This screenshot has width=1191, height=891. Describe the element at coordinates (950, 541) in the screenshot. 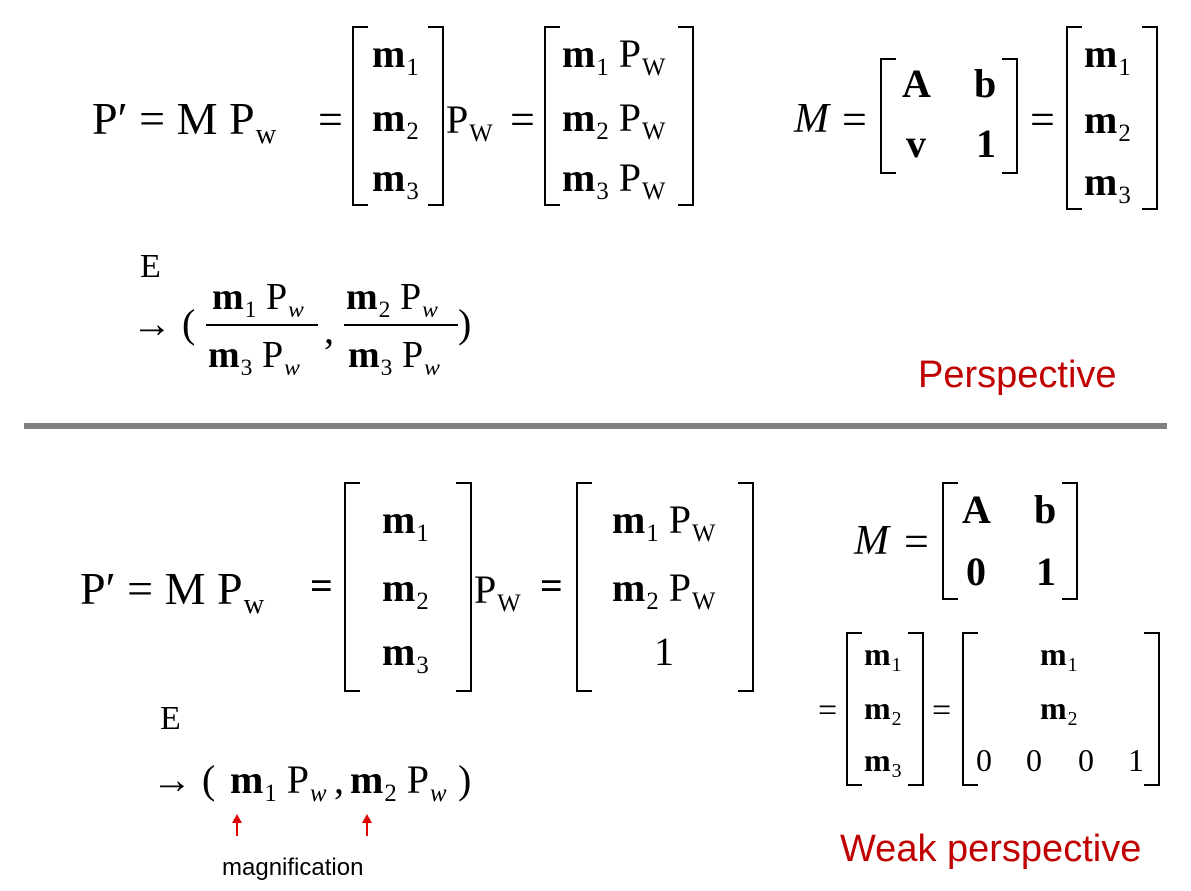

I see `bottom-Ab-bracket-left` at that location.